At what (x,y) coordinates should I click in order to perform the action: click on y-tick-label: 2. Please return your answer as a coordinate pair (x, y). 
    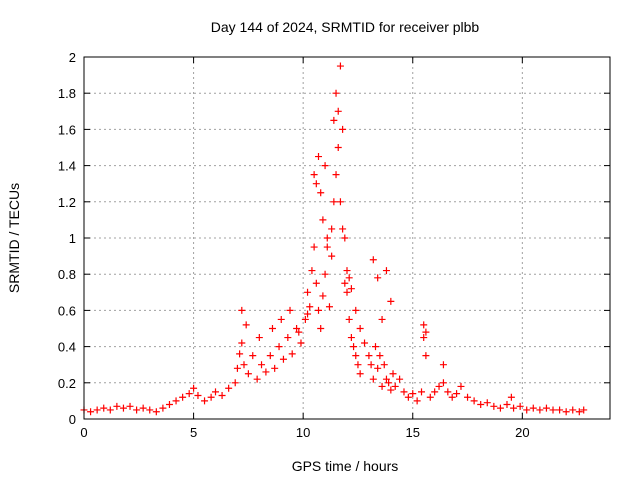
    Looking at the image, I should click on (72, 57).